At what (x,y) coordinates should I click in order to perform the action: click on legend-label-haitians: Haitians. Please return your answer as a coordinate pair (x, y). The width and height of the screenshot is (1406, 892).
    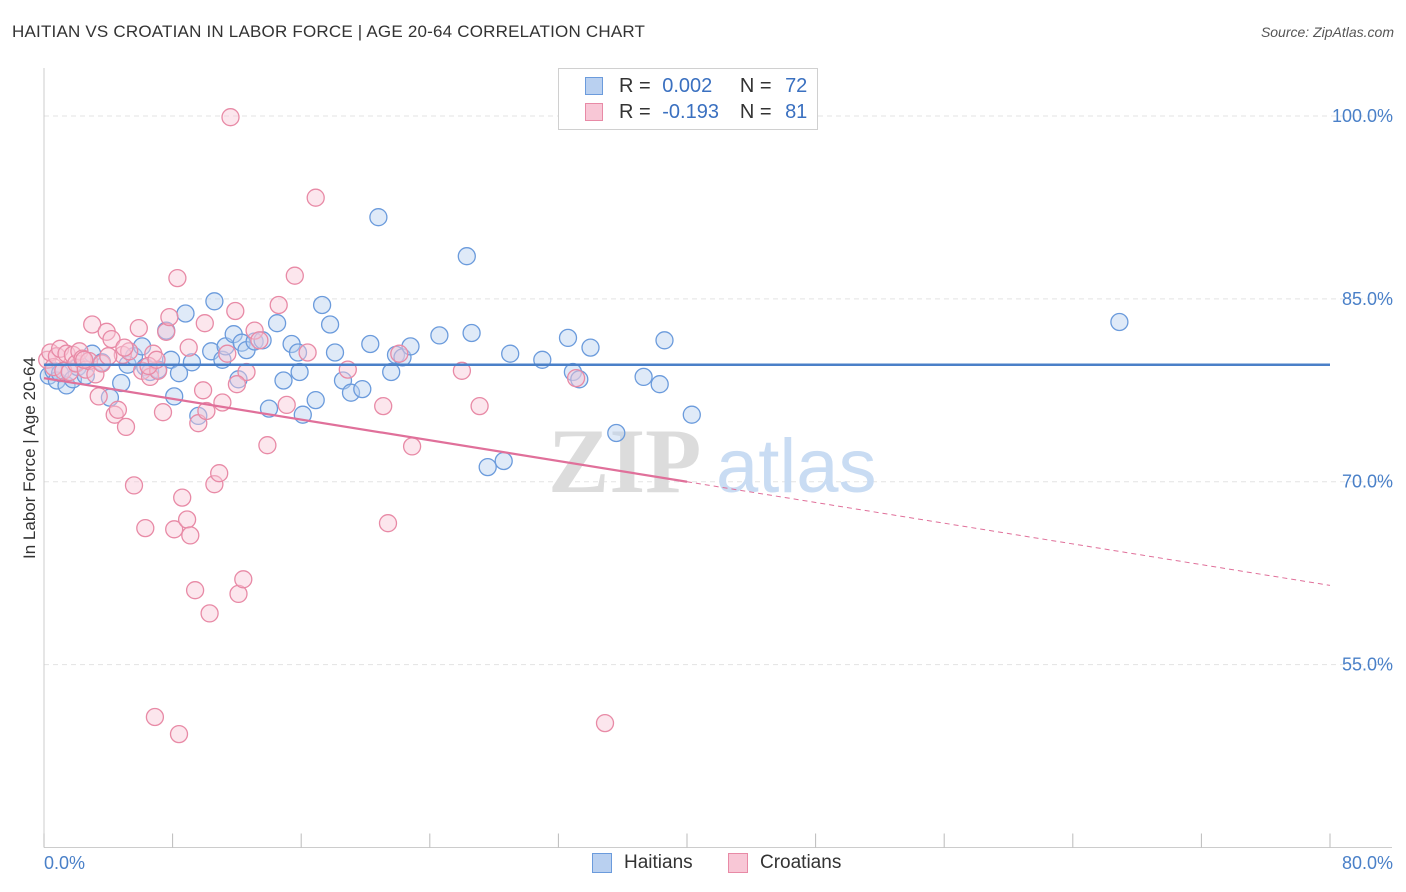
    Looking at the image, I should click on (658, 862).